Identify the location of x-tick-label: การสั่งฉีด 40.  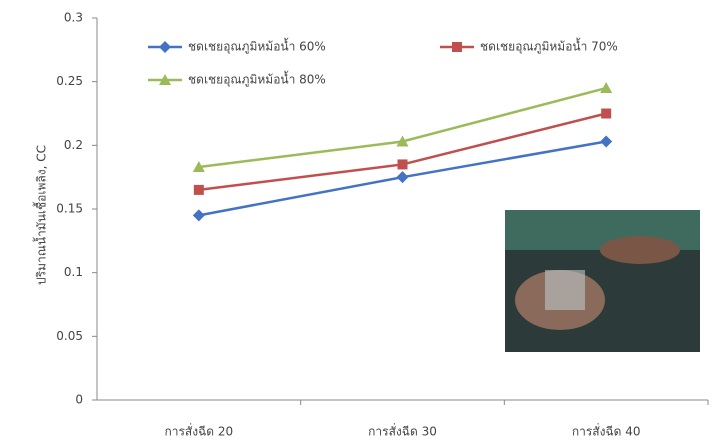
(606, 431).